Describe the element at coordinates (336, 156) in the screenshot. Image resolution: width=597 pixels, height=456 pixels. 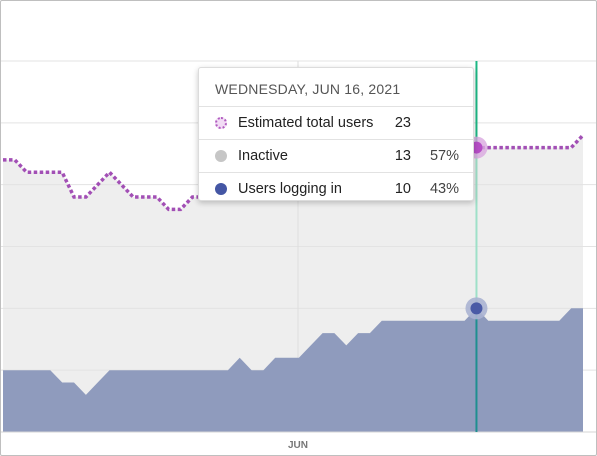
I see `tooltip-row-inactive: Inactive 13 57%` at that location.